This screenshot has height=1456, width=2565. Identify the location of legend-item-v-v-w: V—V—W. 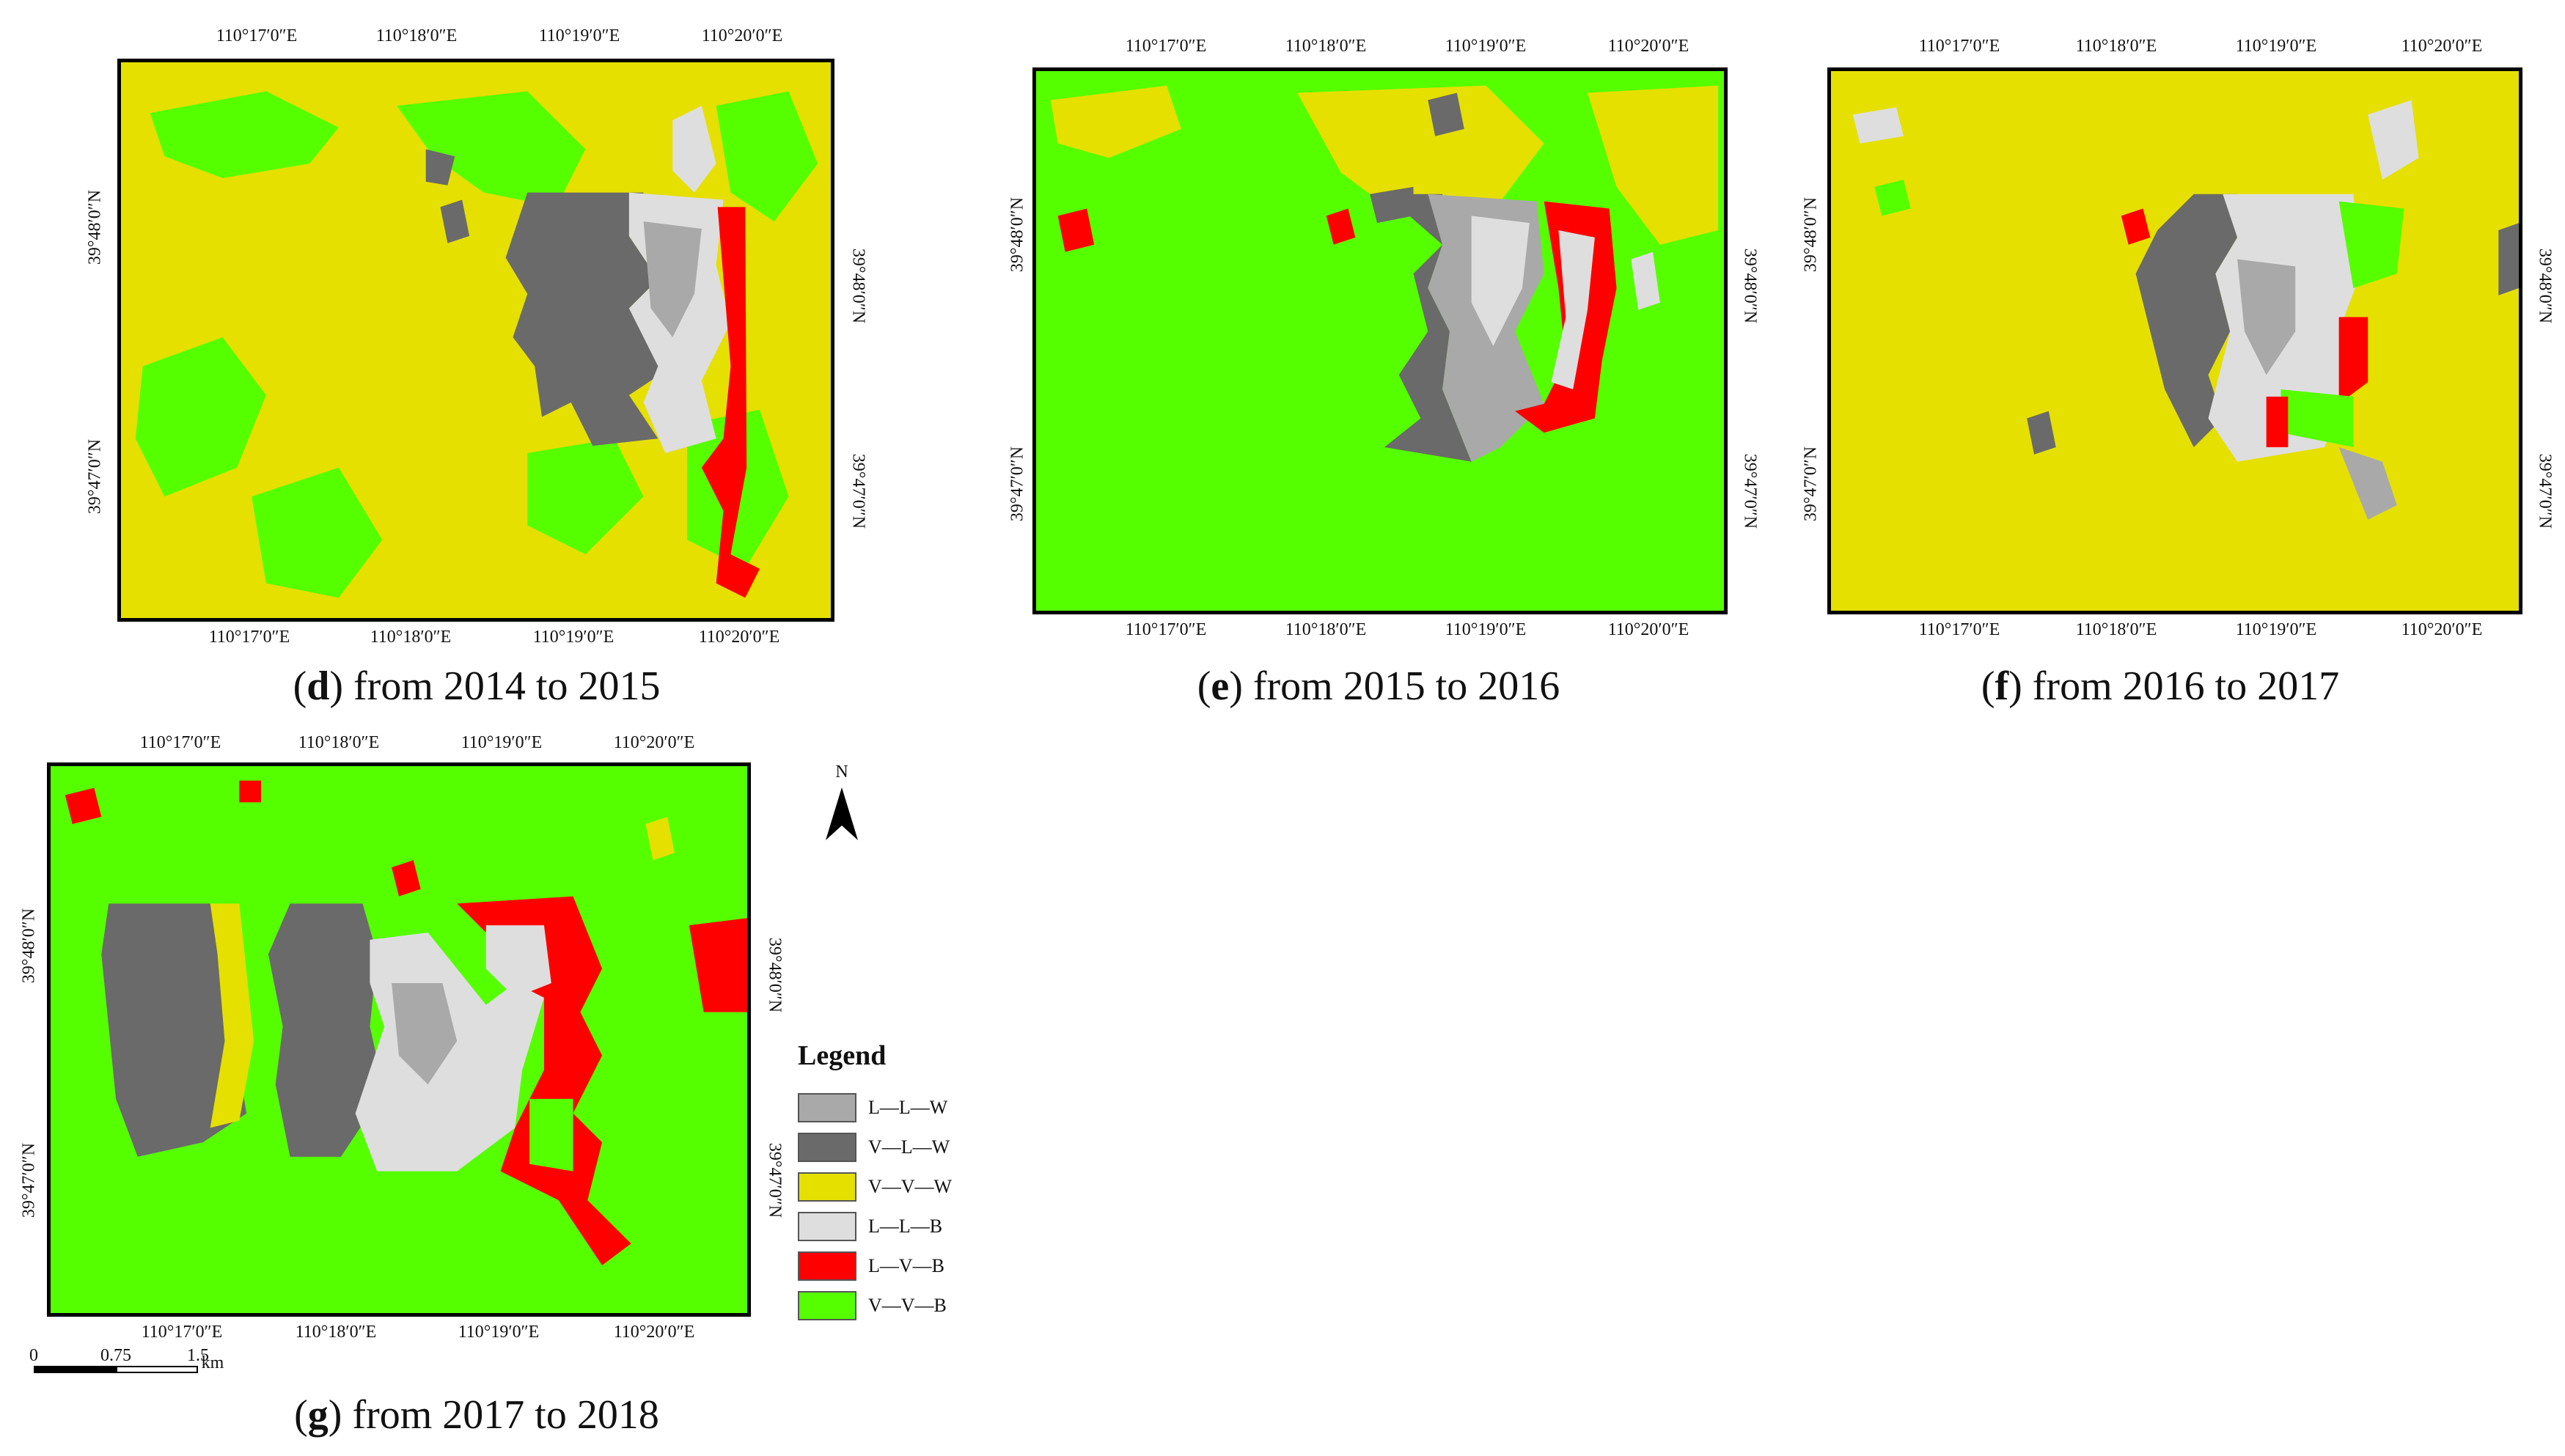
(875, 1187).